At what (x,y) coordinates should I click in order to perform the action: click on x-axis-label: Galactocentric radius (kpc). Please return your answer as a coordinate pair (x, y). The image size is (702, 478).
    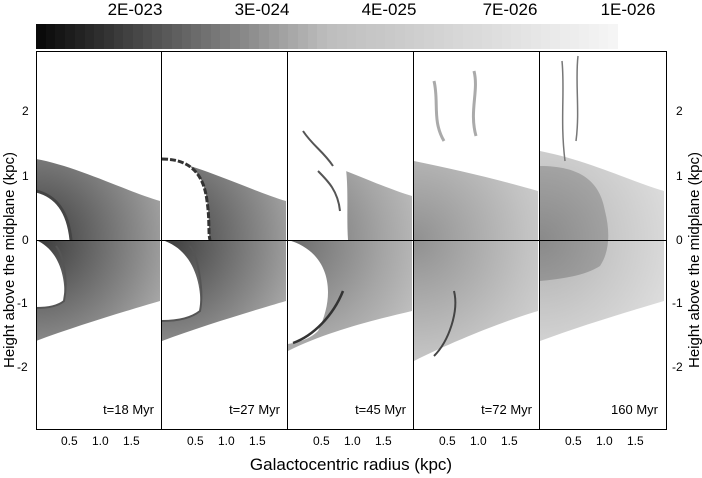
    Looking at the image, I should click on (351, 464).